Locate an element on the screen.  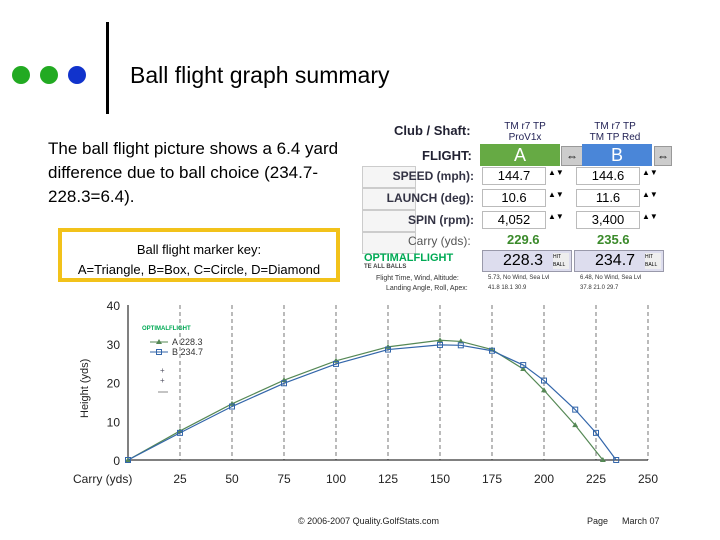
spin-a-value: 4,052 is located at coordinates (514, 220).